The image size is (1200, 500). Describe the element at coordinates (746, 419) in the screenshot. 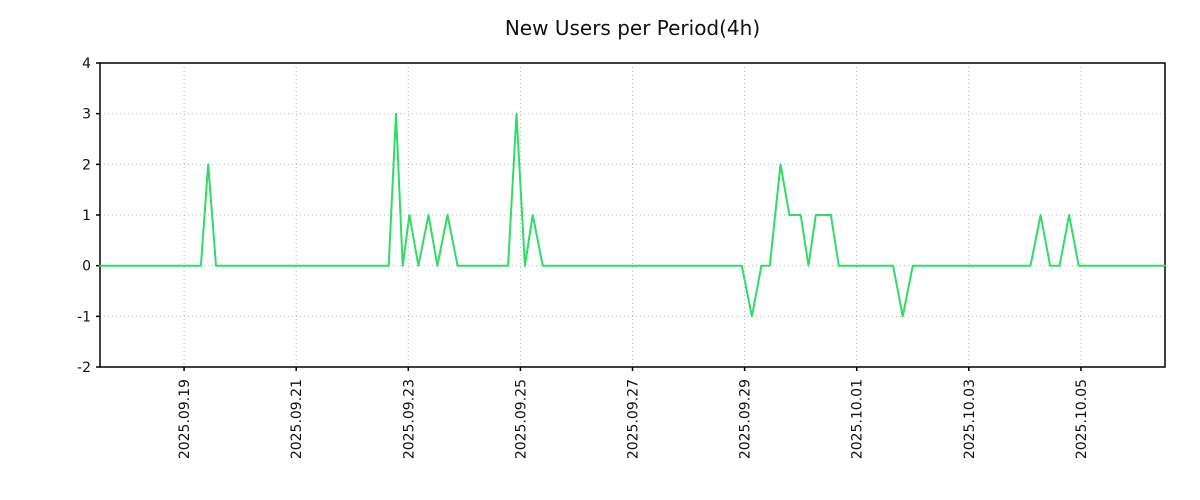

I see `x-tick-label: 2025.09.29` at that location.